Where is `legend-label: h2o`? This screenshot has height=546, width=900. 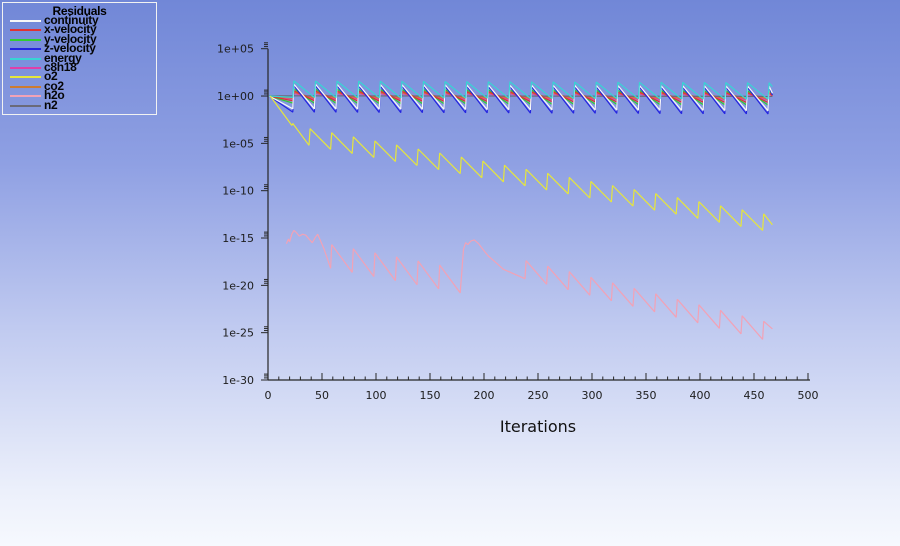 legend-label: h2o is located at coordinates (54, 95).